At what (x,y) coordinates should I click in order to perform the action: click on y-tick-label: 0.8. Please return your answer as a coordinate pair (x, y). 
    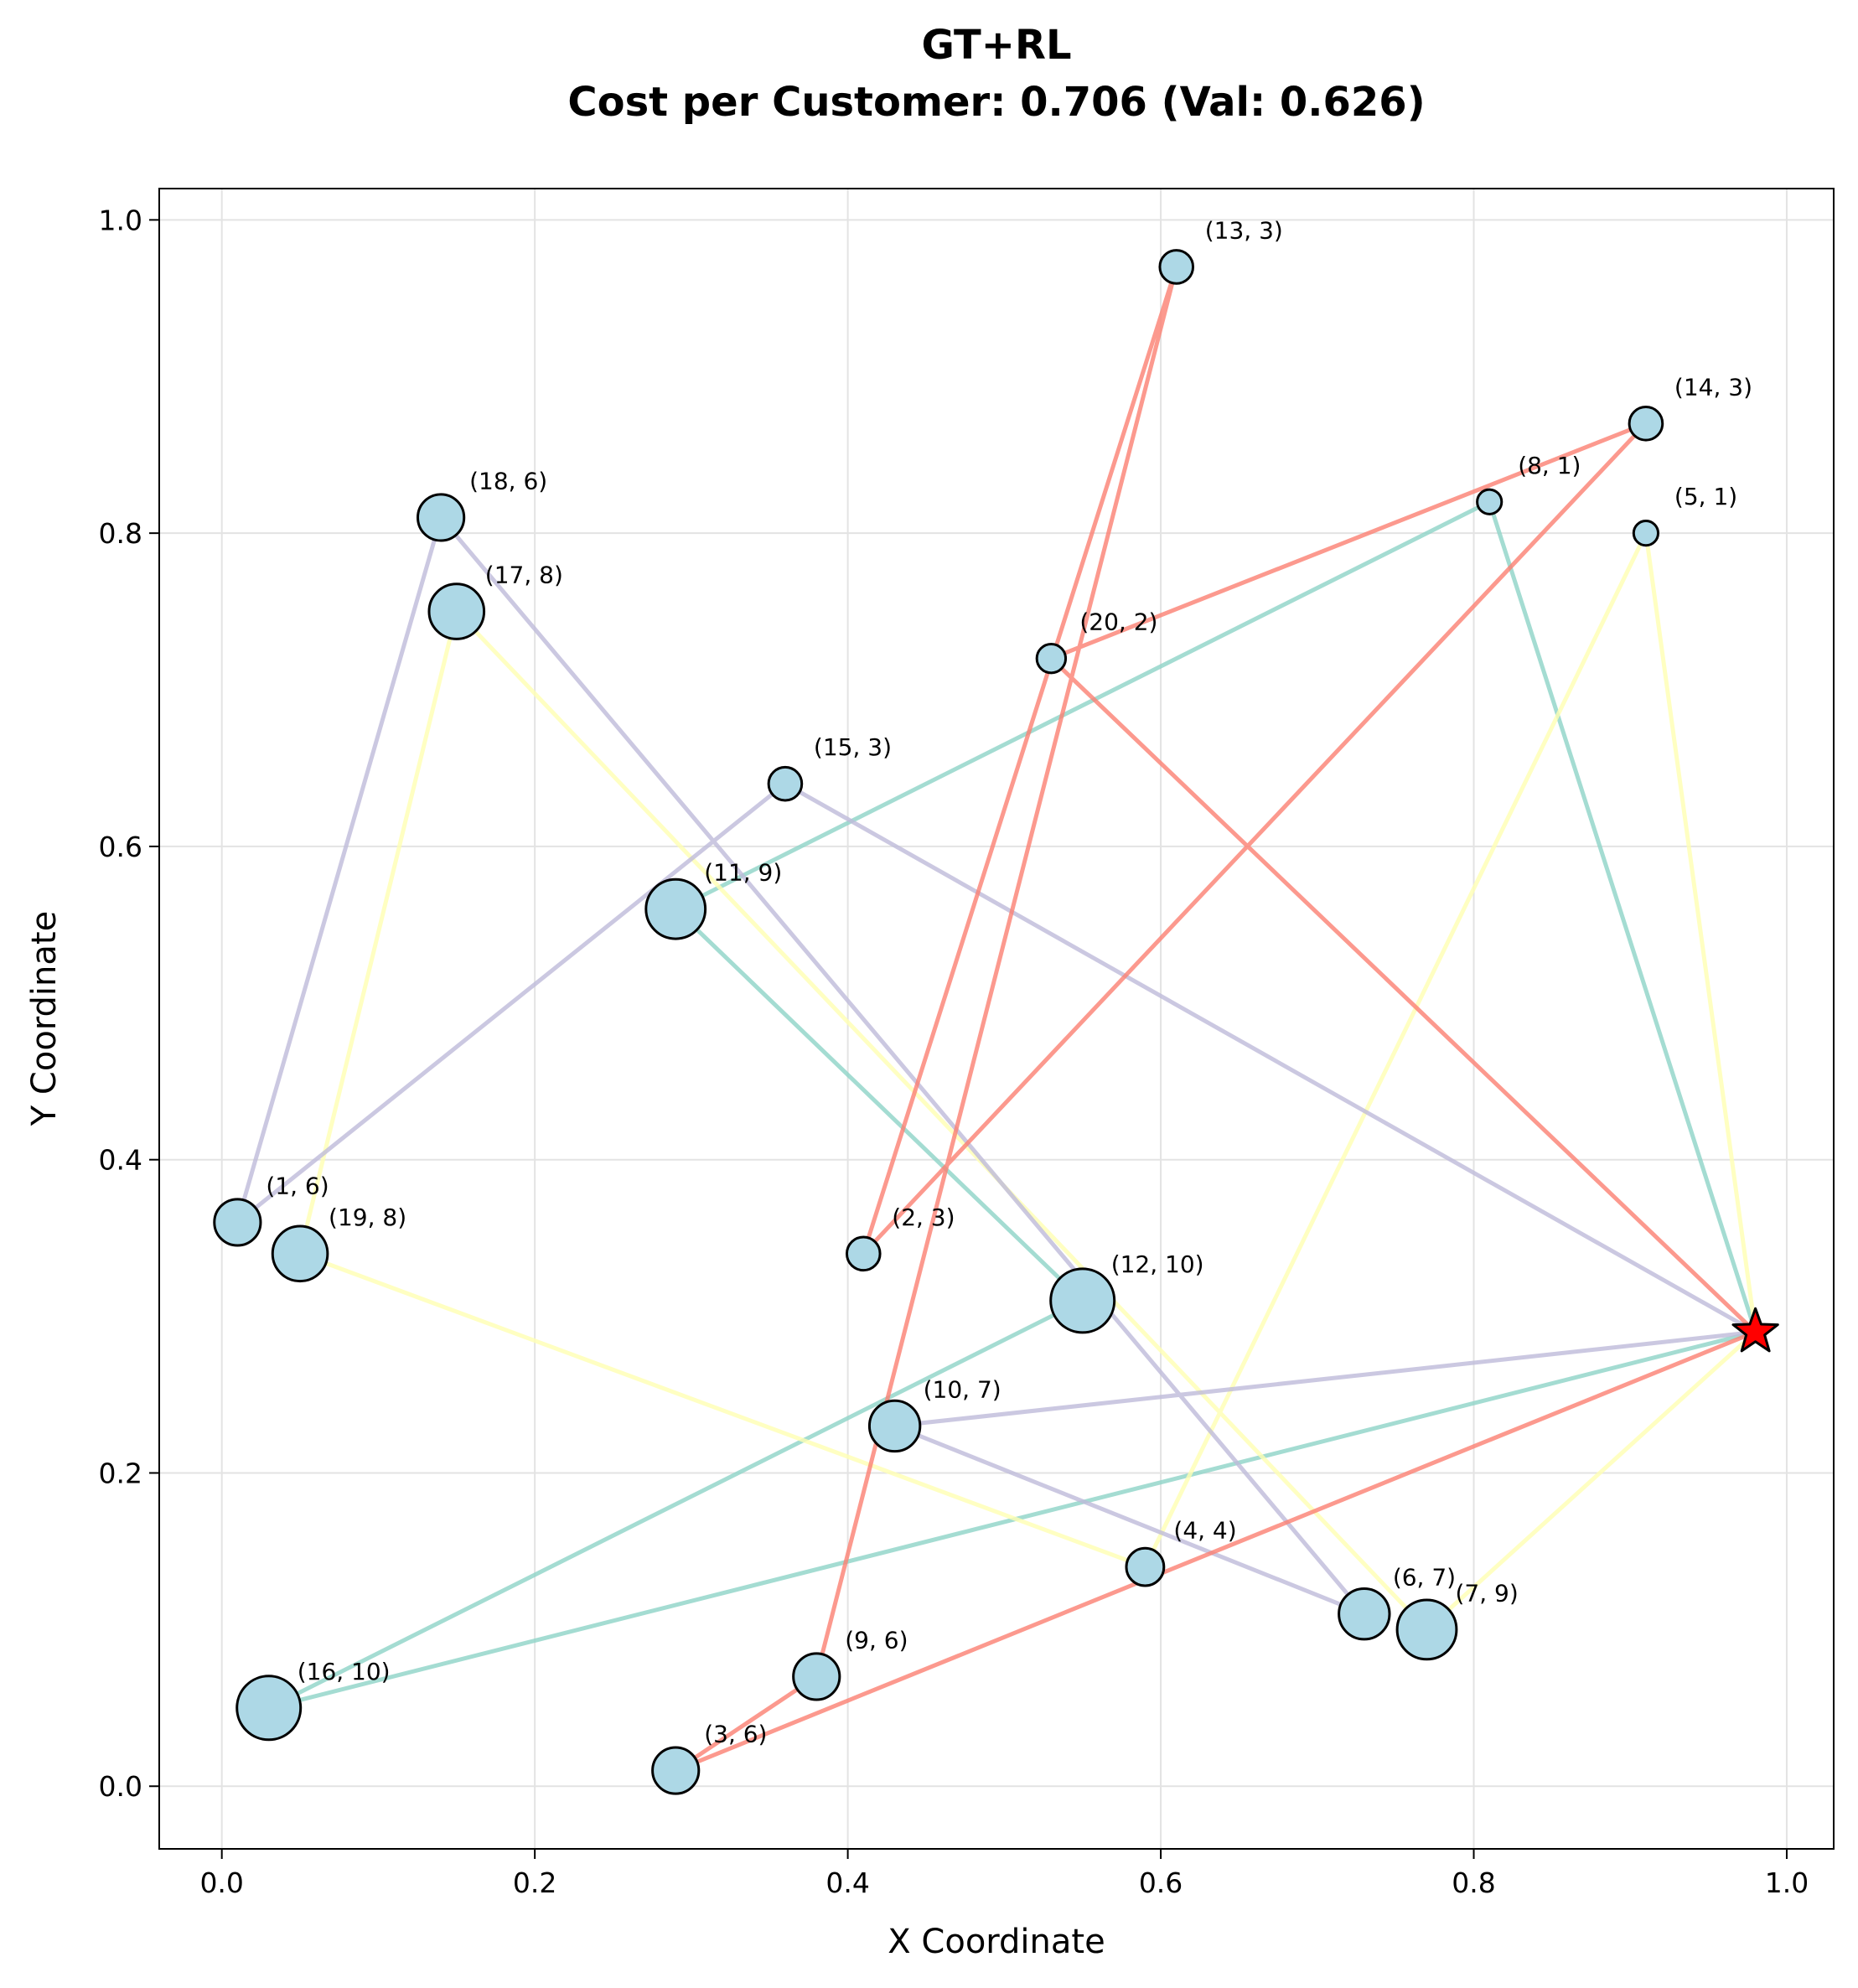
    Looking at the image, I should click on (121, 533).